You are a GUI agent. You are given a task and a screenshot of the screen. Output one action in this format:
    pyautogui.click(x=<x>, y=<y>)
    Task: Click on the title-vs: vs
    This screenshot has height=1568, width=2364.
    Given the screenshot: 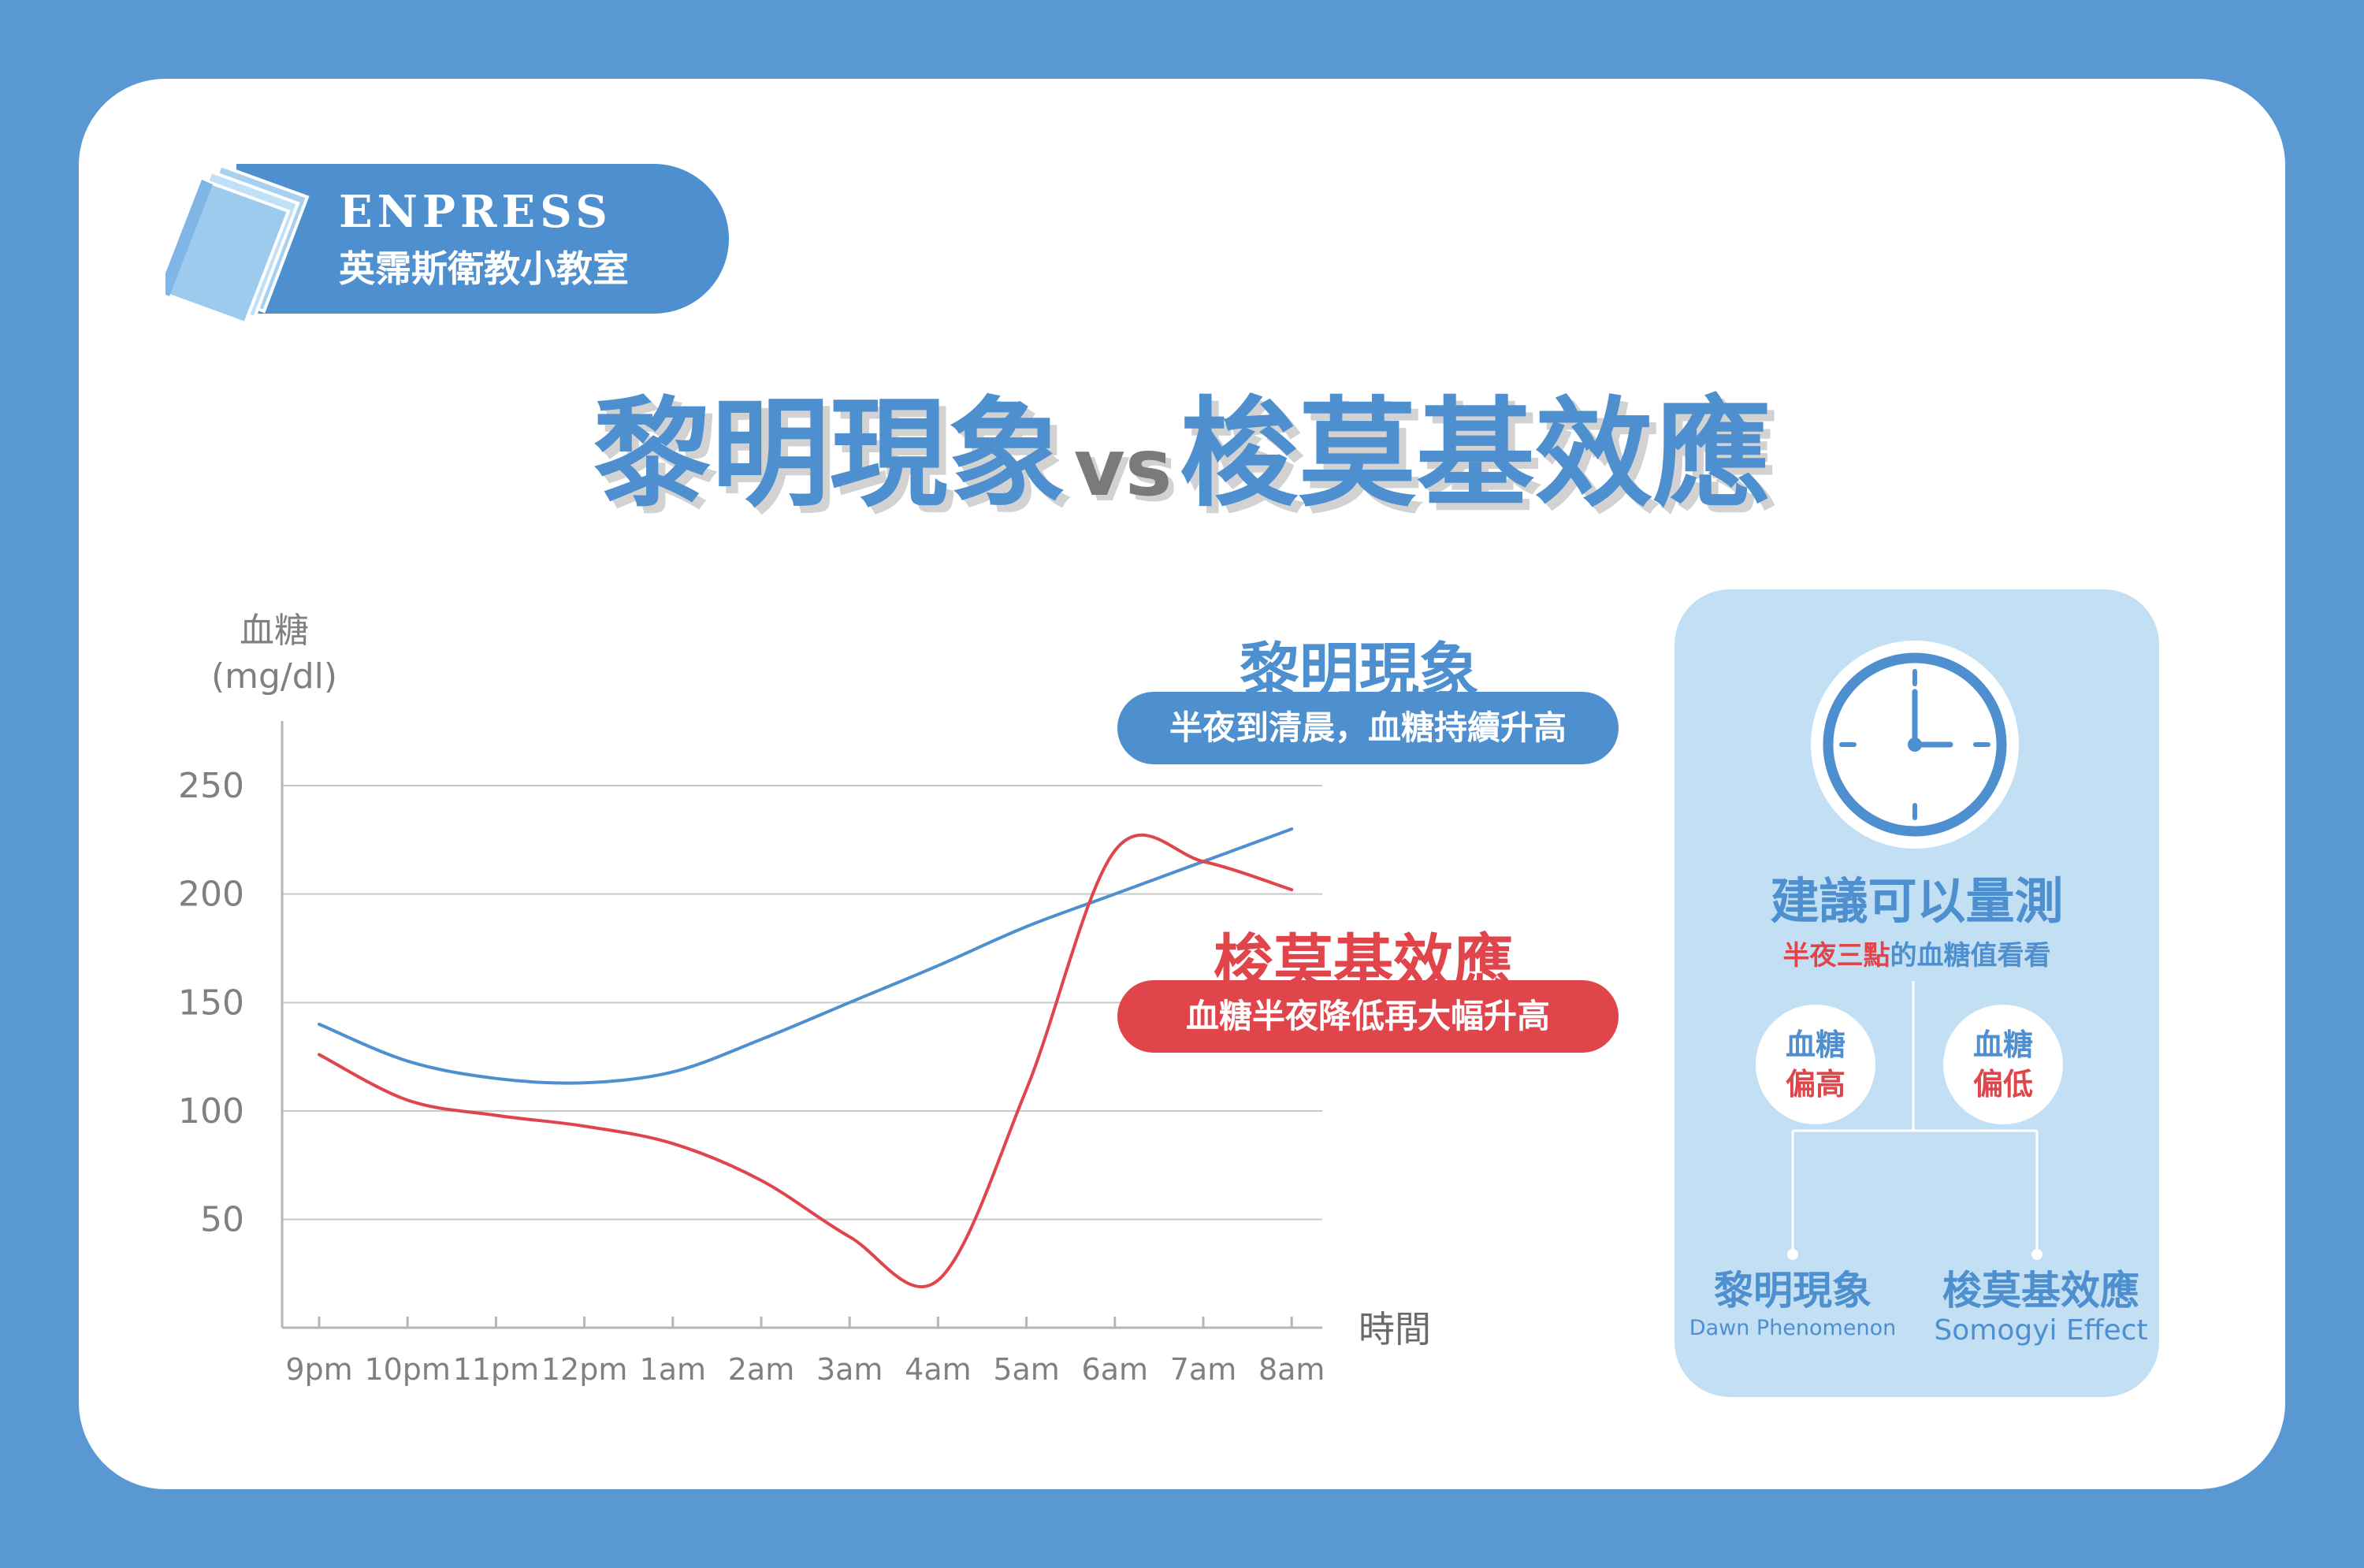 What is the action you would take?
    pyautogui.click(x=1123, y=468)
    